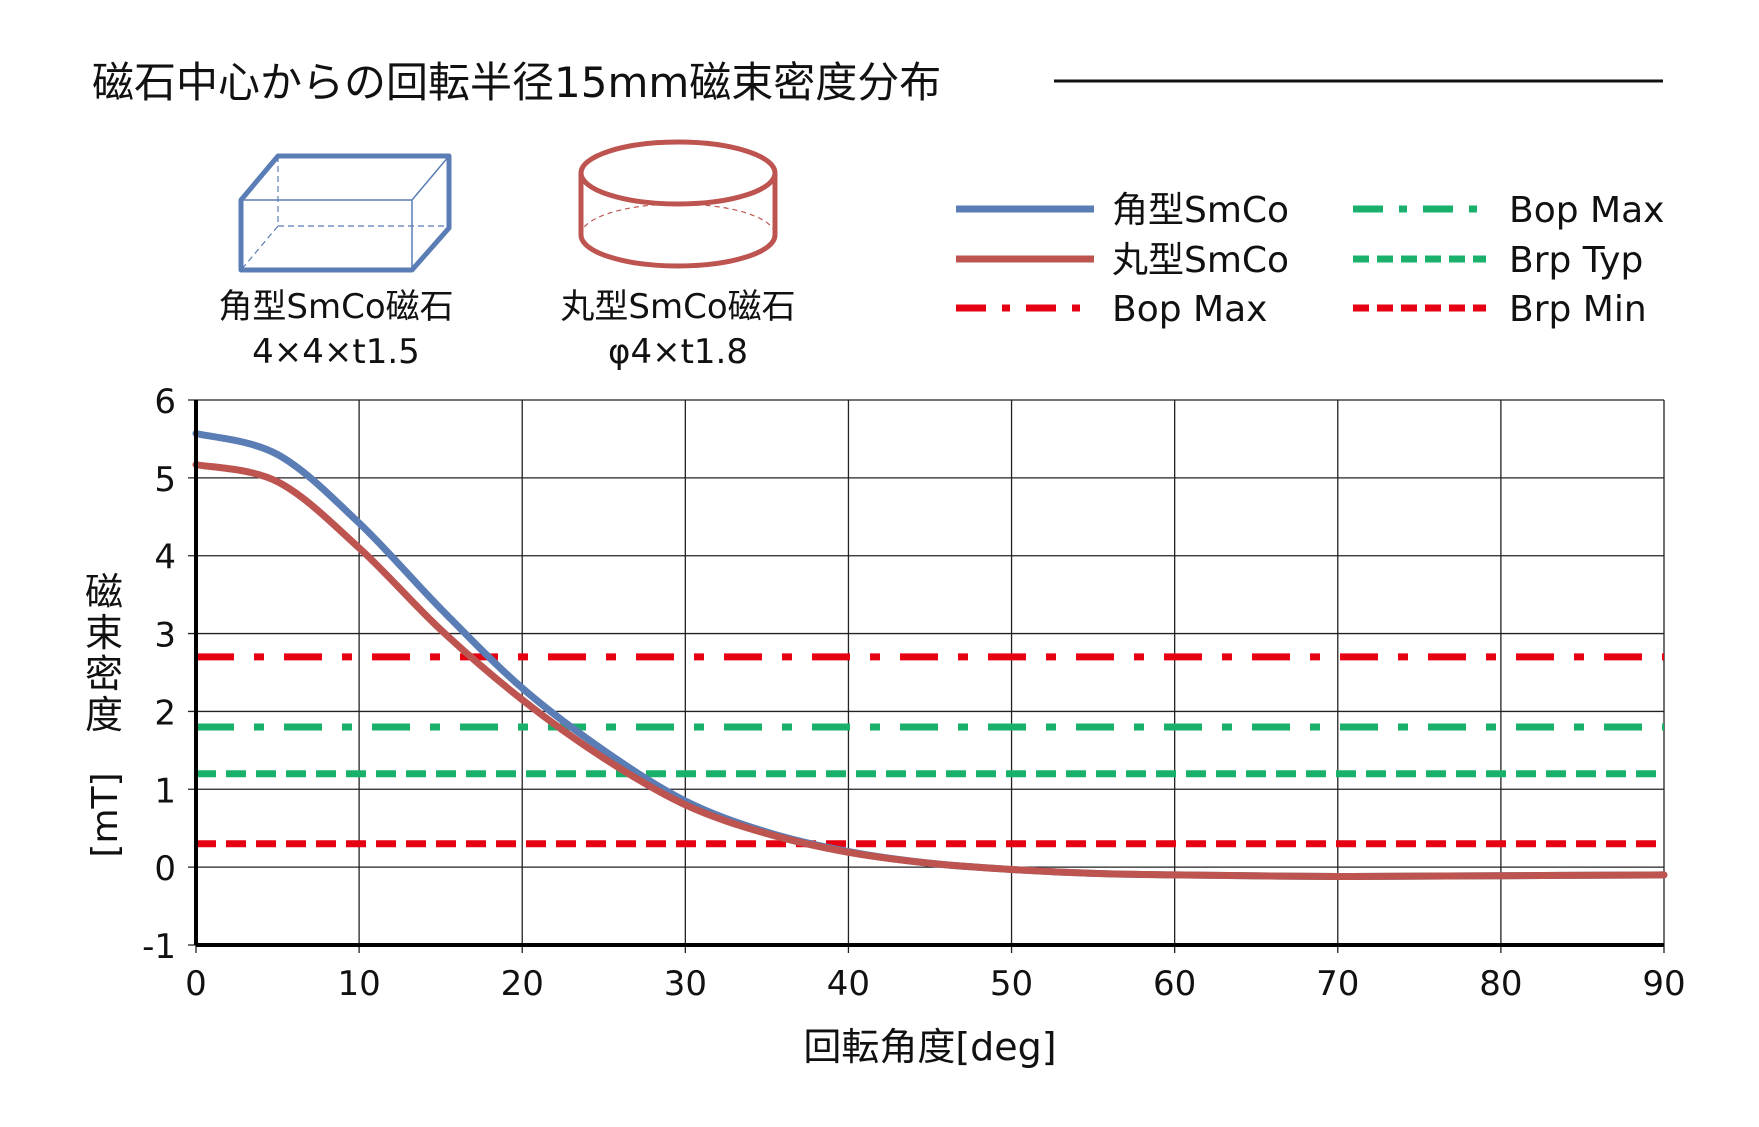 This screenshot has height=1127, width=1759. Describe the element at coordinates (1578, 309) in the screenshot. I see `legend-label: Brp Min` at that location.